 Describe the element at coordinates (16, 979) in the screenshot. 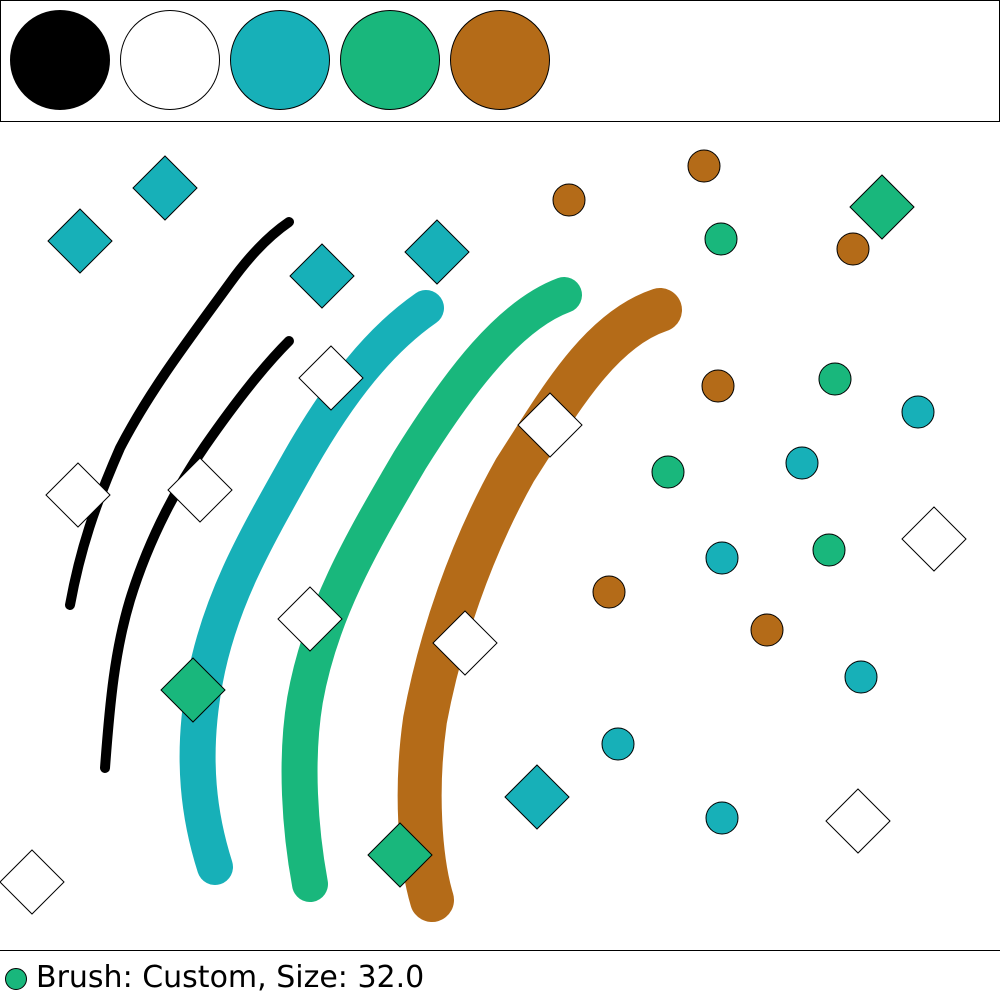

I see `brush-color-indicator` at that location.